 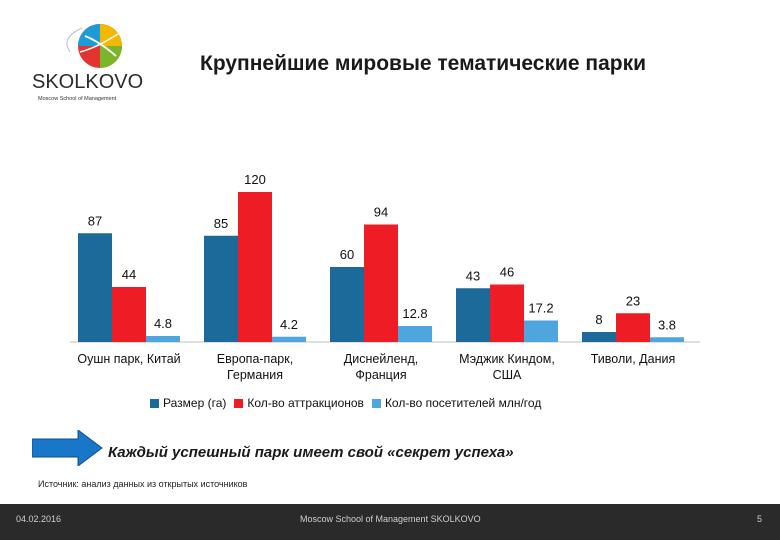 What do you see at coordinates (129, 314) in the screenshot?
I see `bar-series1-cat0` at bounding box center [129, 314].